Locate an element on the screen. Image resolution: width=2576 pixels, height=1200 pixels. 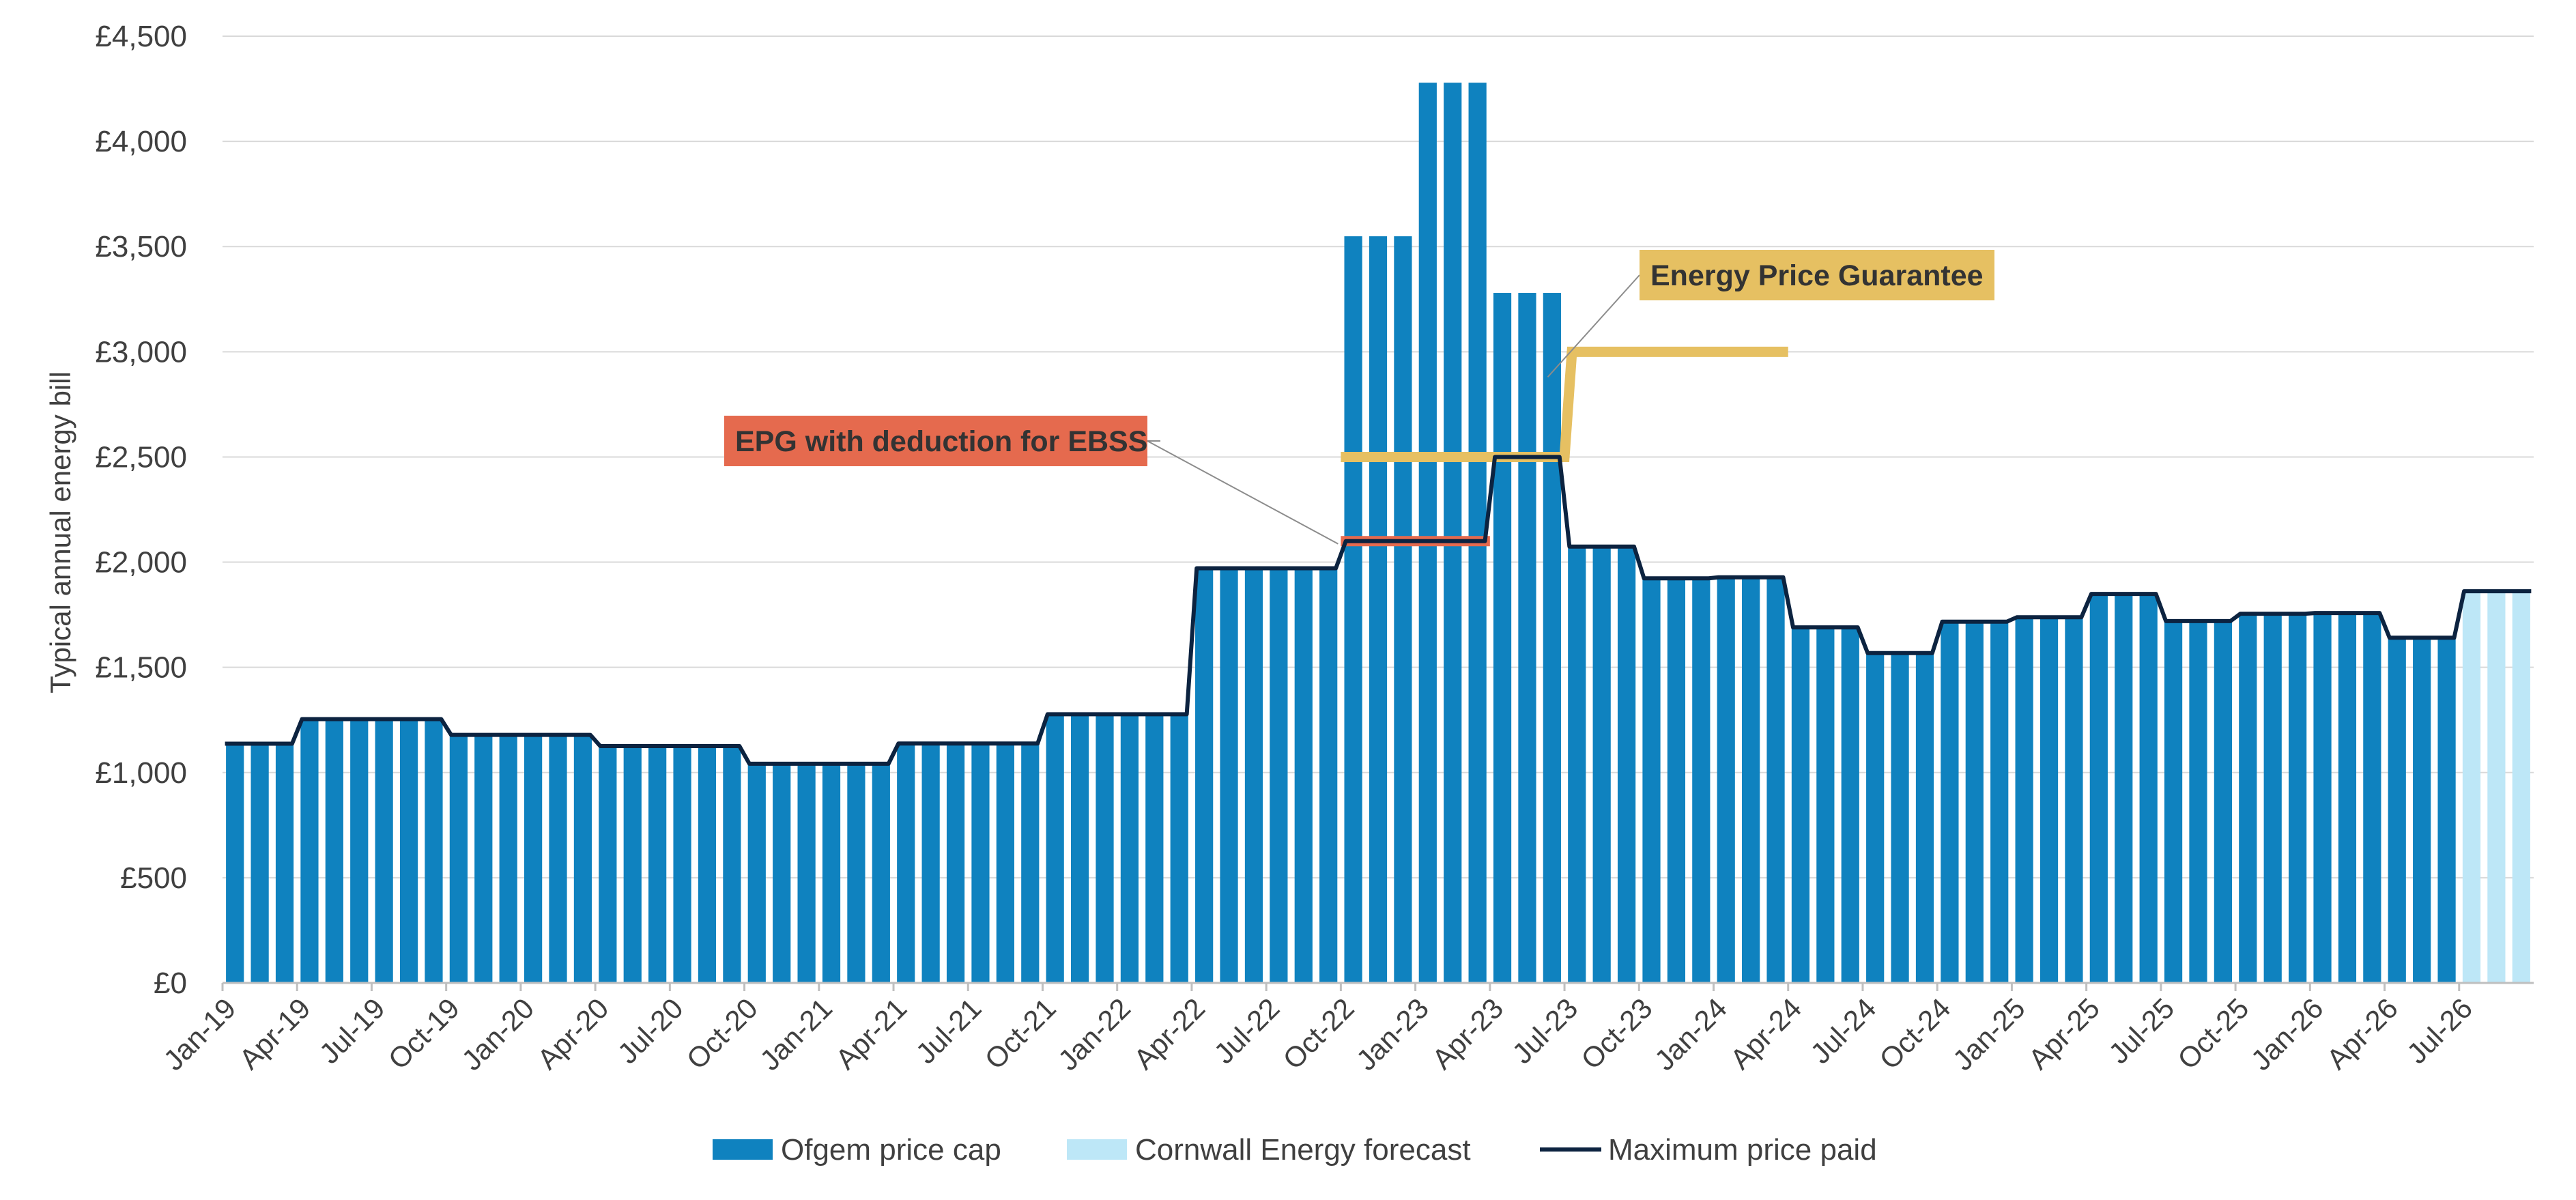
x-tick-label: Jul-19 is located at coordinates (352, 1031).